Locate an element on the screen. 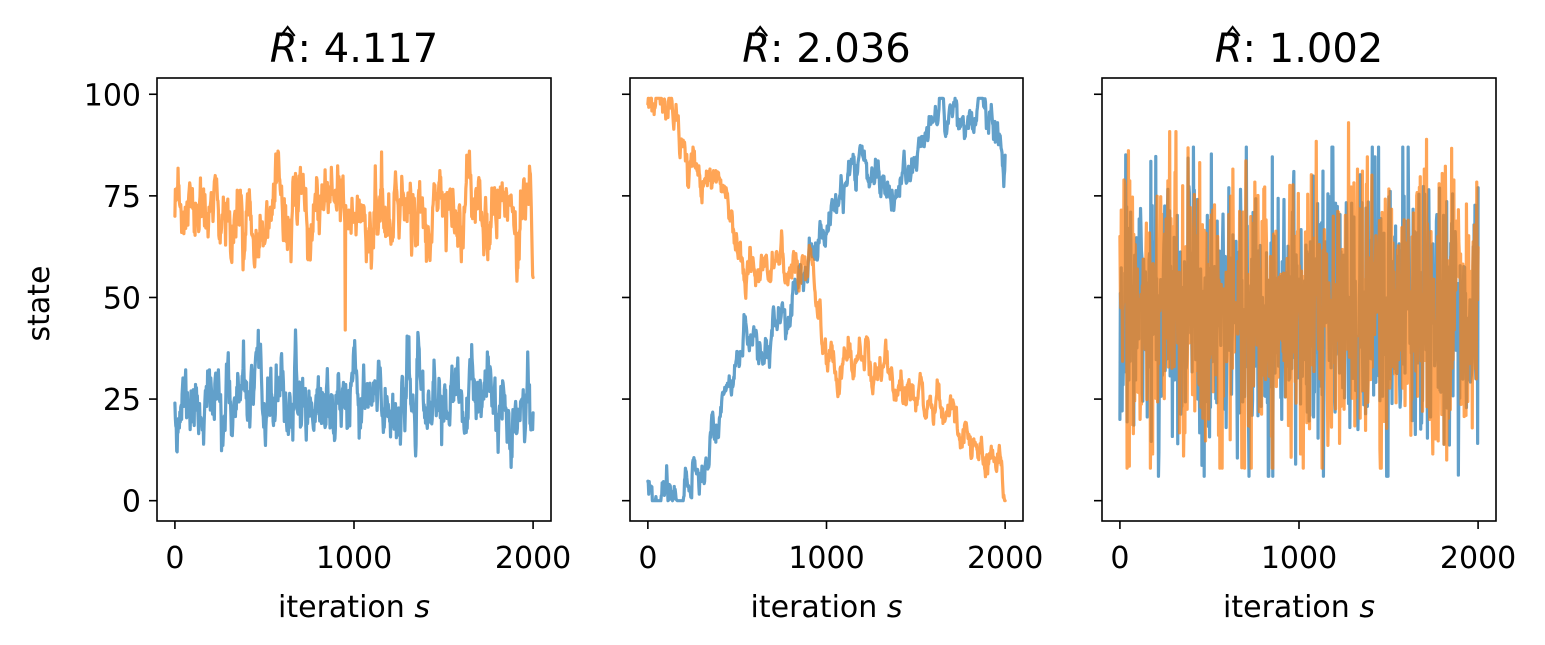 This screenshot has width=1545, height=645. title-value: : 4.117 is located at coordinates (368, 49).